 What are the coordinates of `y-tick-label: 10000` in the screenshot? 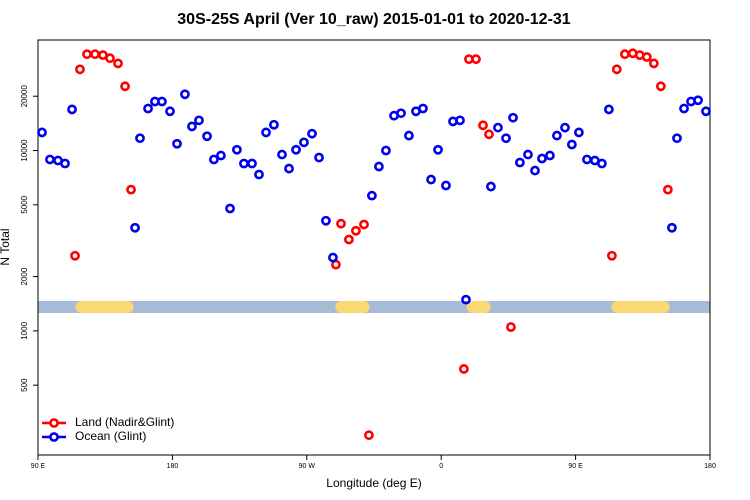 It's located at (24, 150).